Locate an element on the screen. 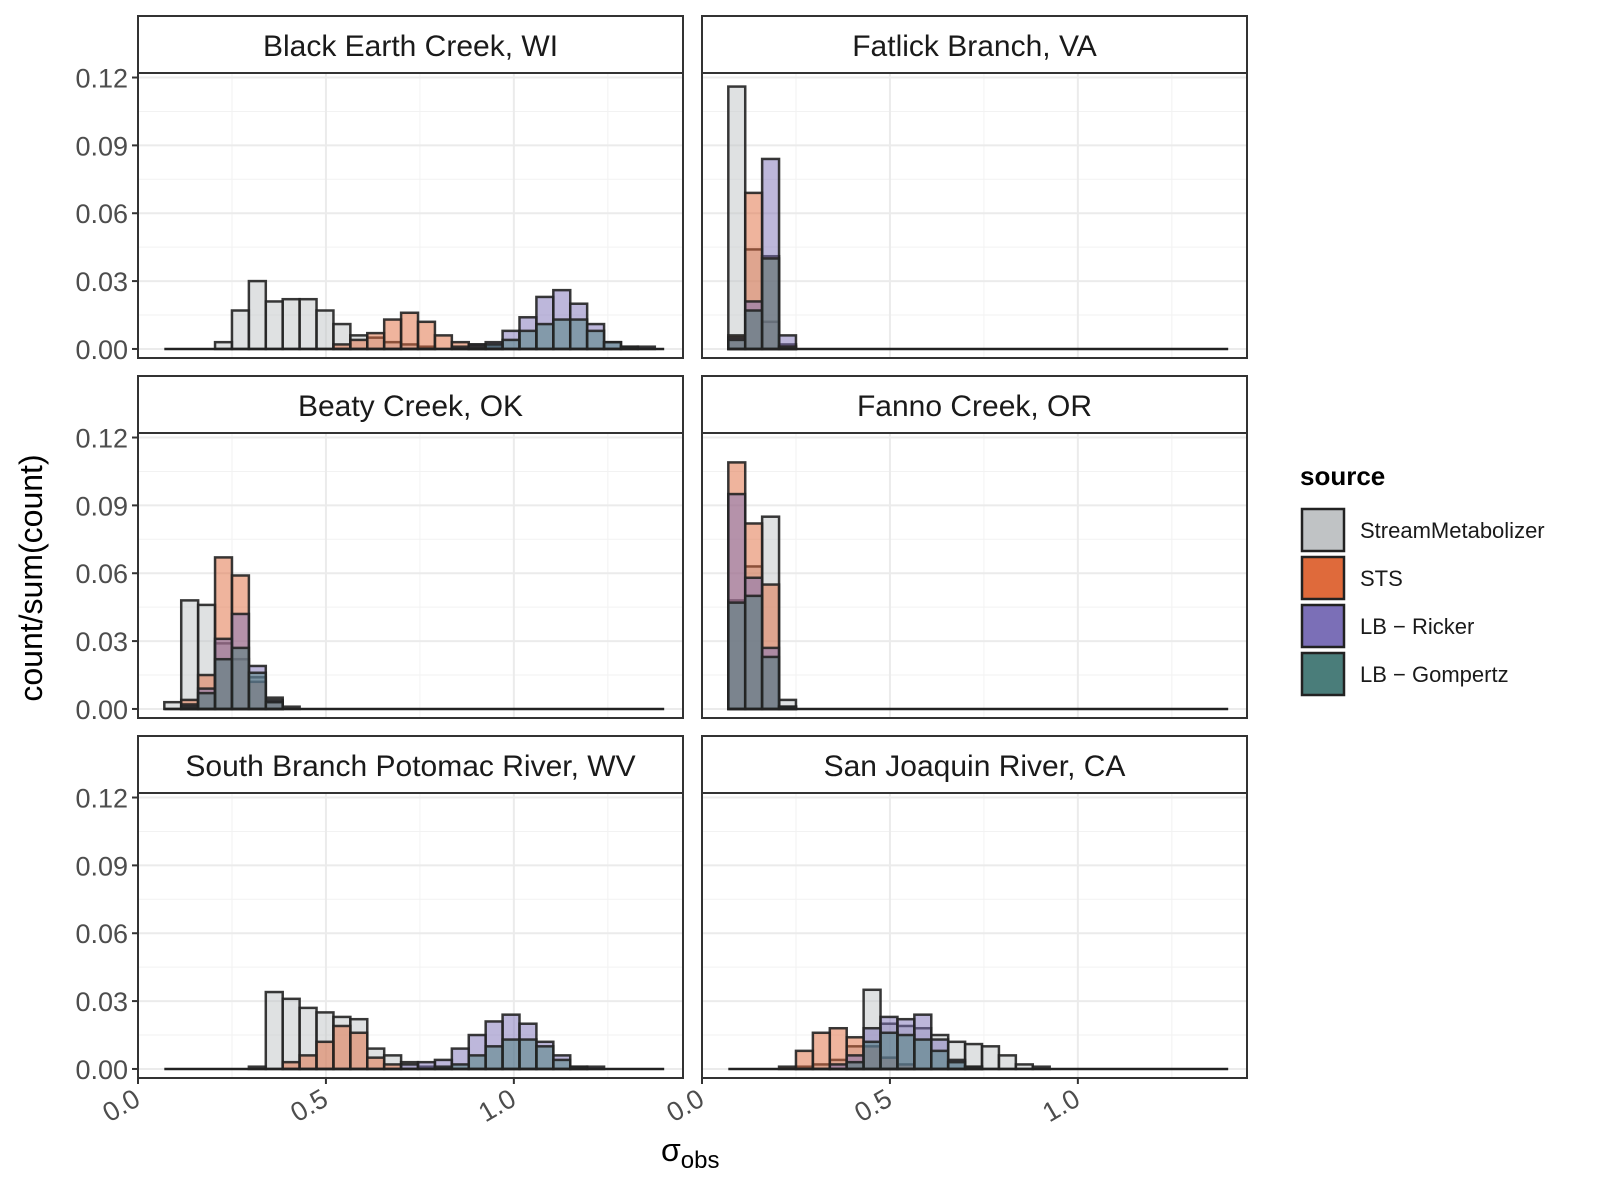 This screenshot has height=1200, width=1600. legend-item: STS is located at coordinates (1351, 578).